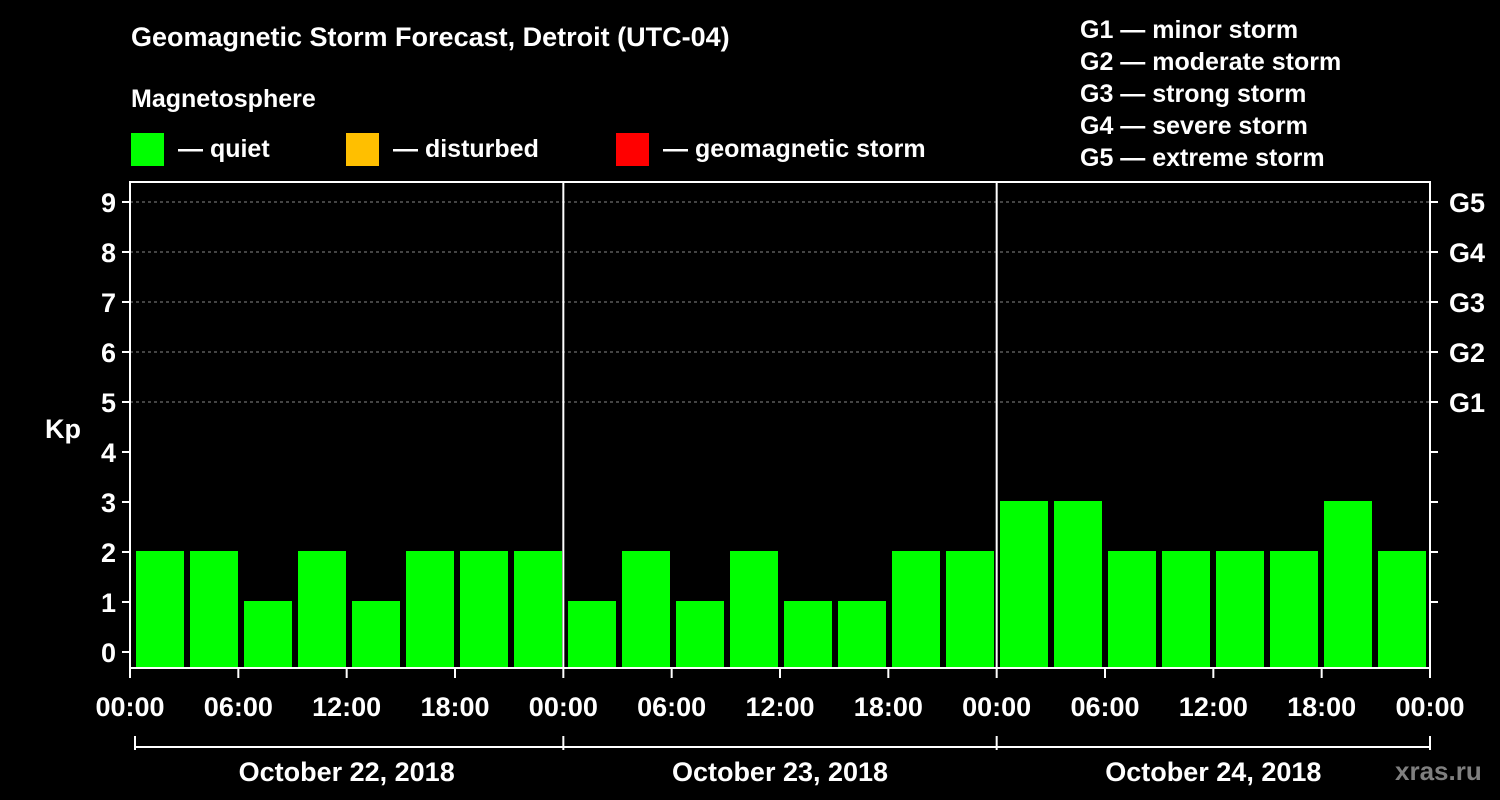 The width and height of the screenshot is (1500, 800). What do you see at coordinates (108, 503) in the screenshot?
I see `y-tick-label: 3` at bounding box center [108, 503].